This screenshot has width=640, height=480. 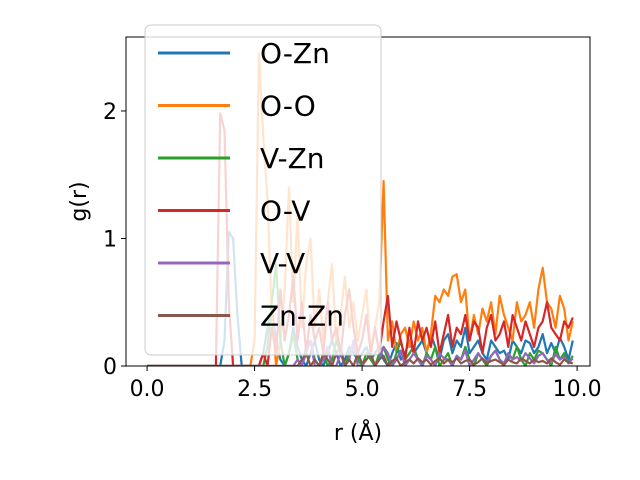 I want to click on x-tick-label: 2.5, so click(x=254, y=389).